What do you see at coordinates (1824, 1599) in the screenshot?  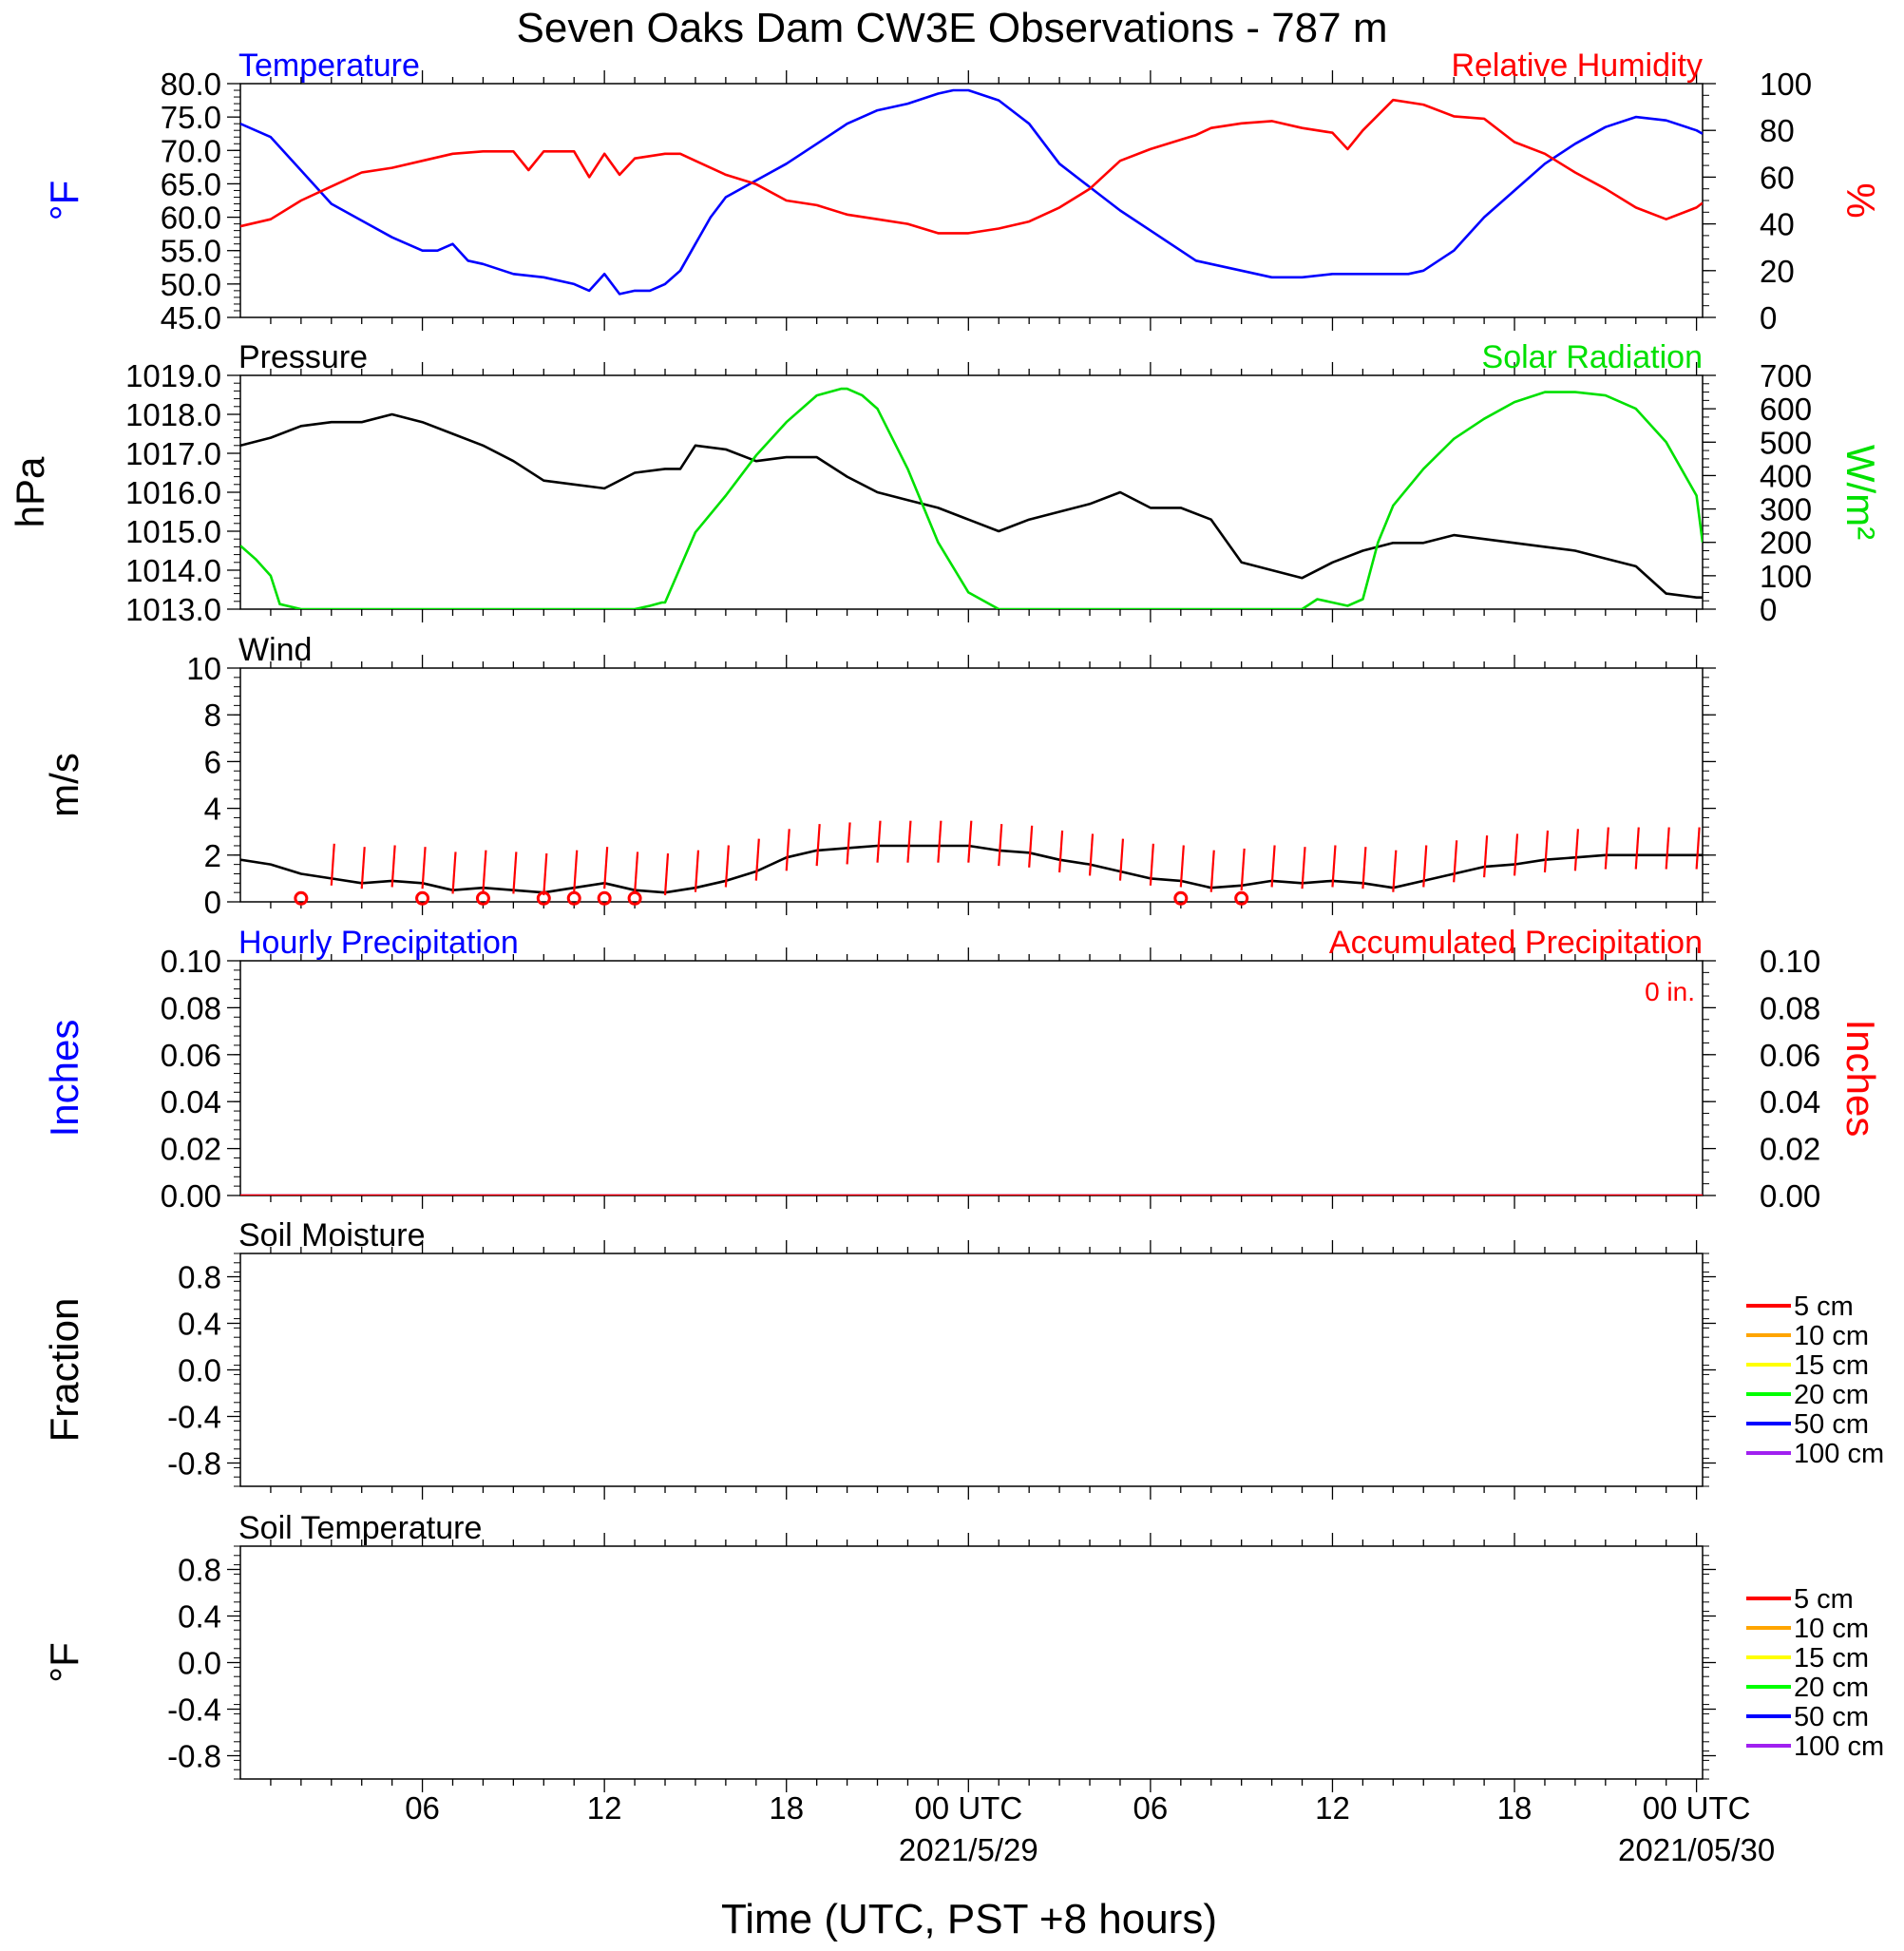 I see `soil-temp-legend-label: 5 cm` at bounding box center [1824, 1599].